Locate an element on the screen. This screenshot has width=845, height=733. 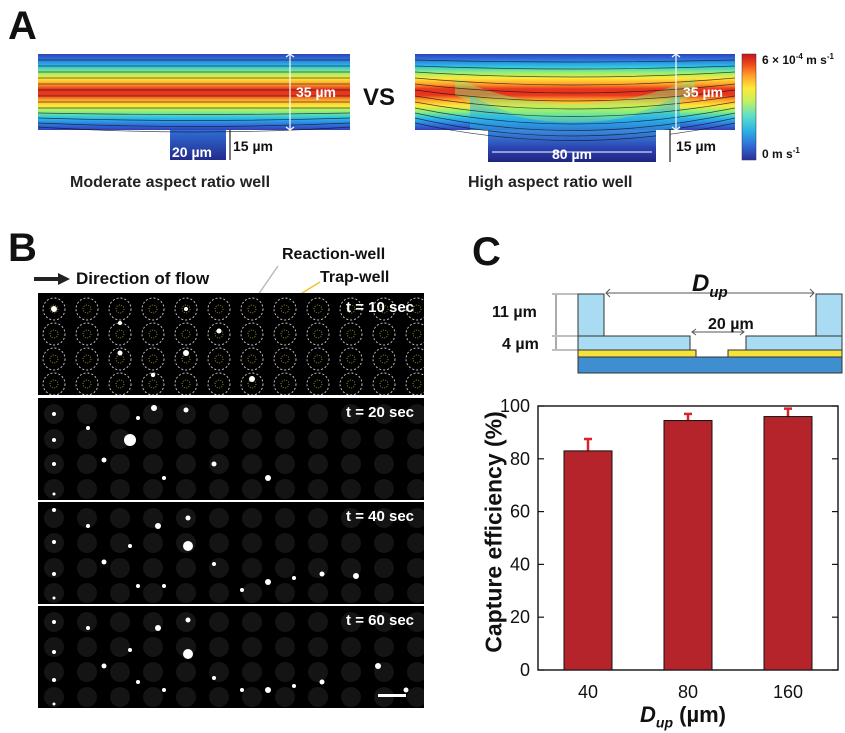
right-caption: High aspect ratio well is located at coordinates (550, 182).